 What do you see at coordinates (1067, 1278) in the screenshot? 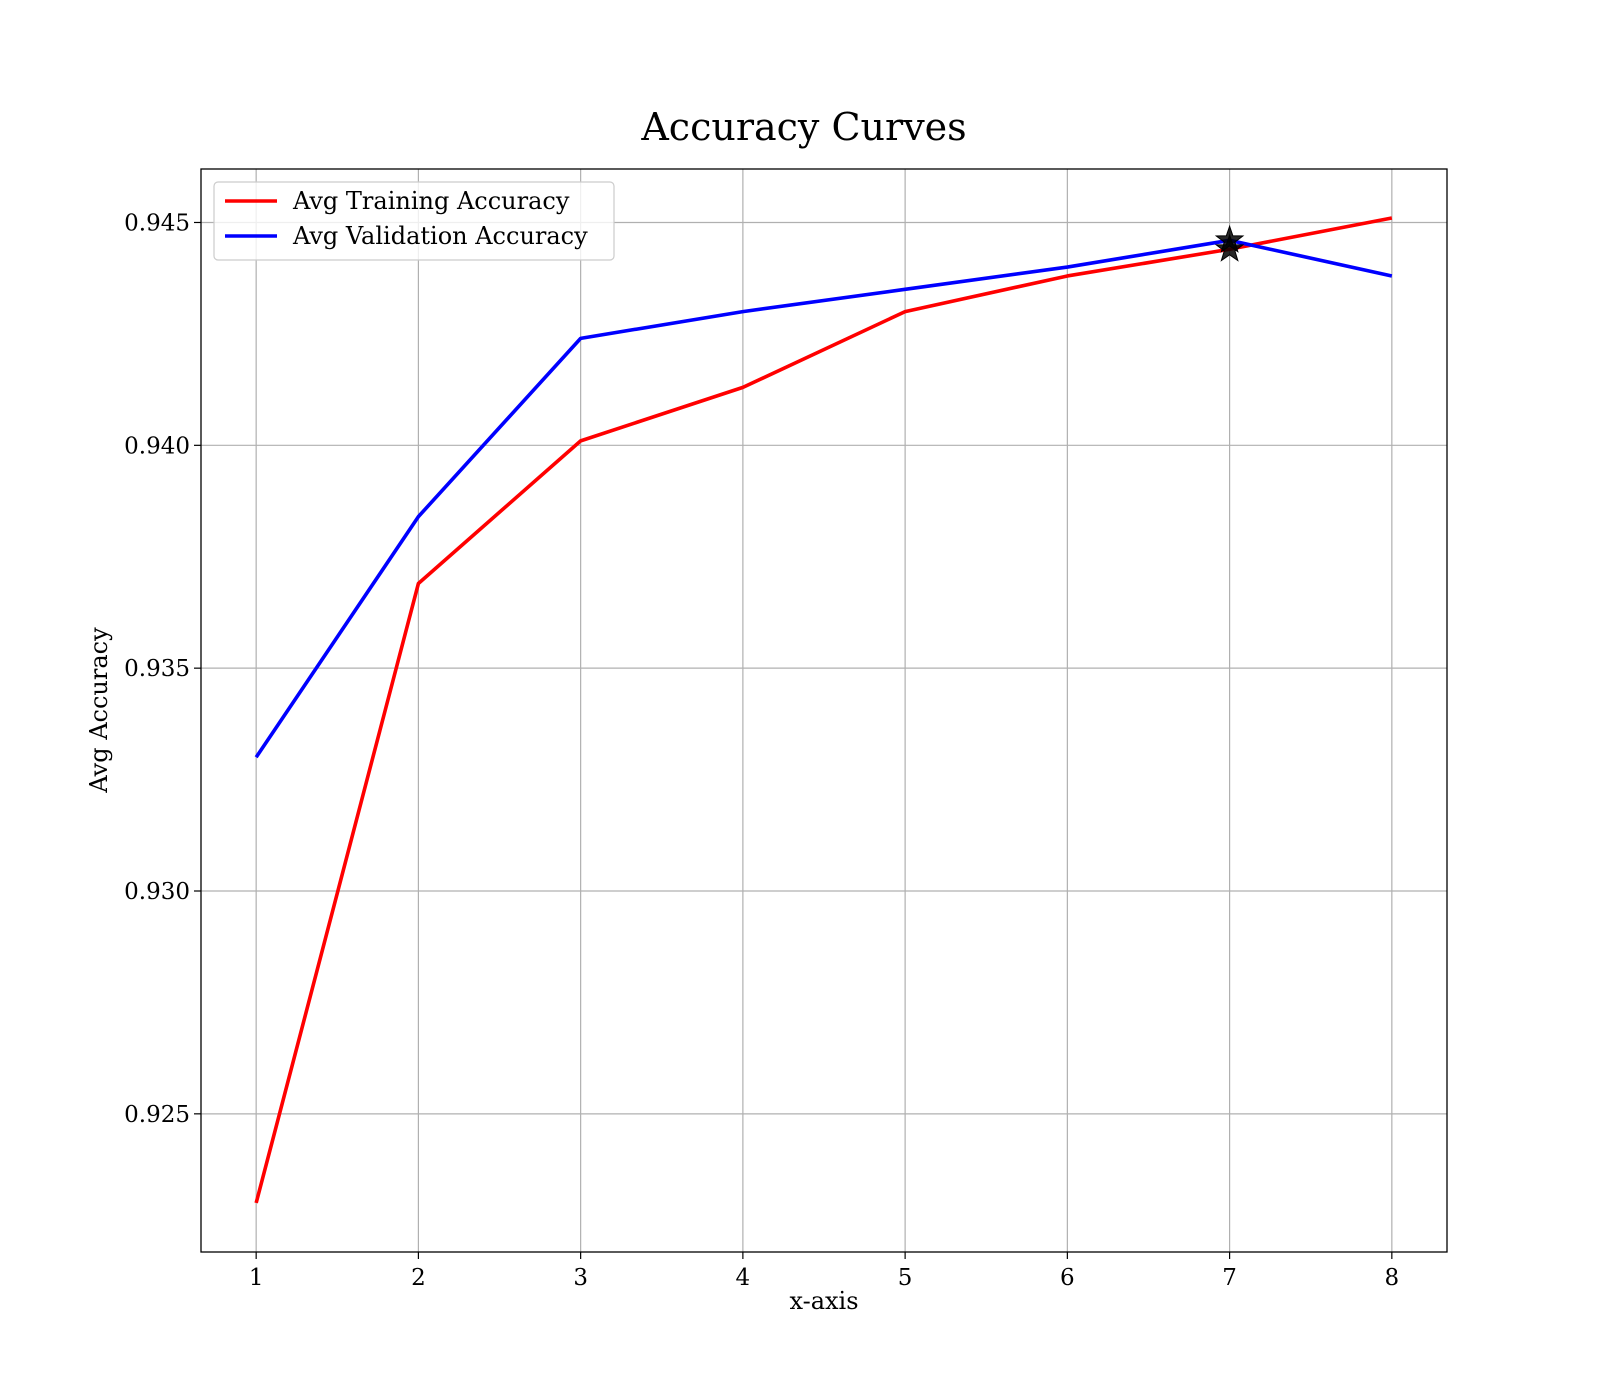
I see `x-tick-label: 6` at bounding box center [1067, 1278].